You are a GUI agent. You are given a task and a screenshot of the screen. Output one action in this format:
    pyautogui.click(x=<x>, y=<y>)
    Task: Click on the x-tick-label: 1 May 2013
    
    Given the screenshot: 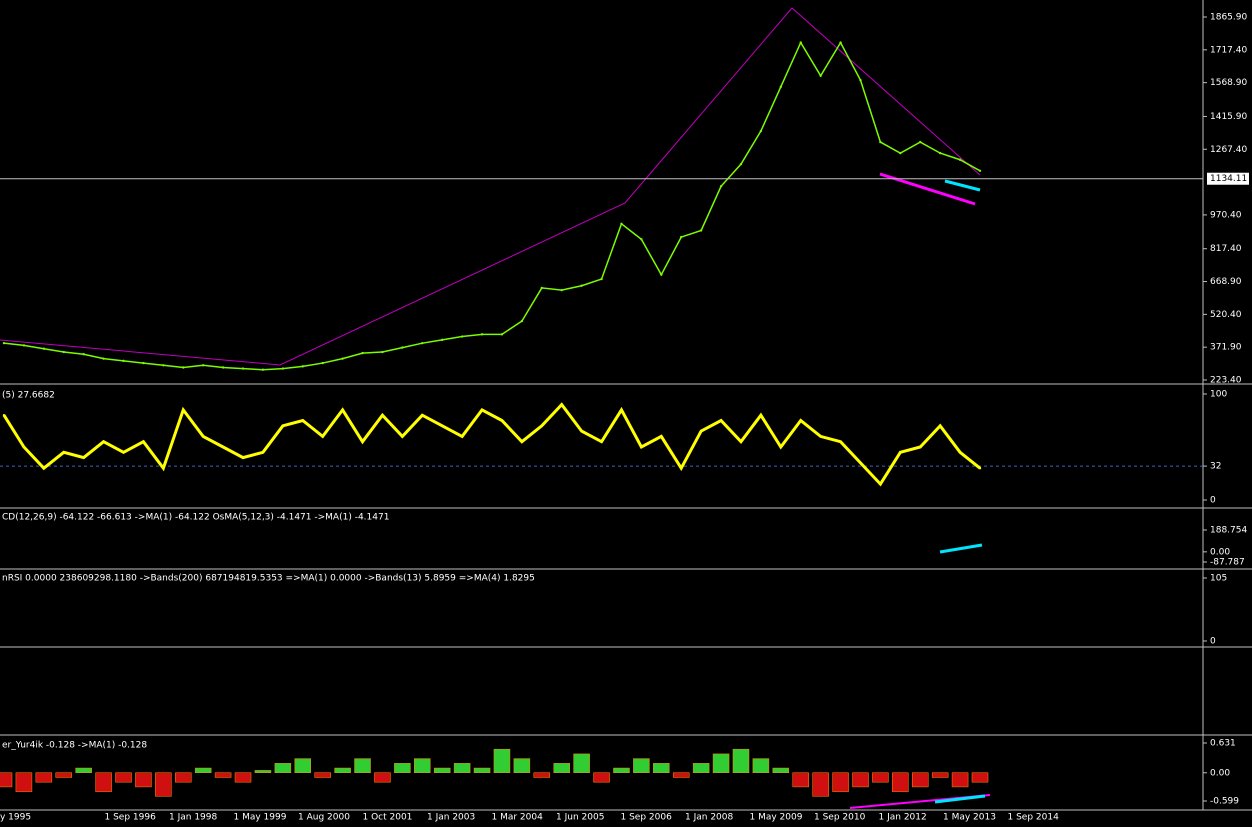 What is the action you would take?
    pyautogui.click(x=969, y=818)
    